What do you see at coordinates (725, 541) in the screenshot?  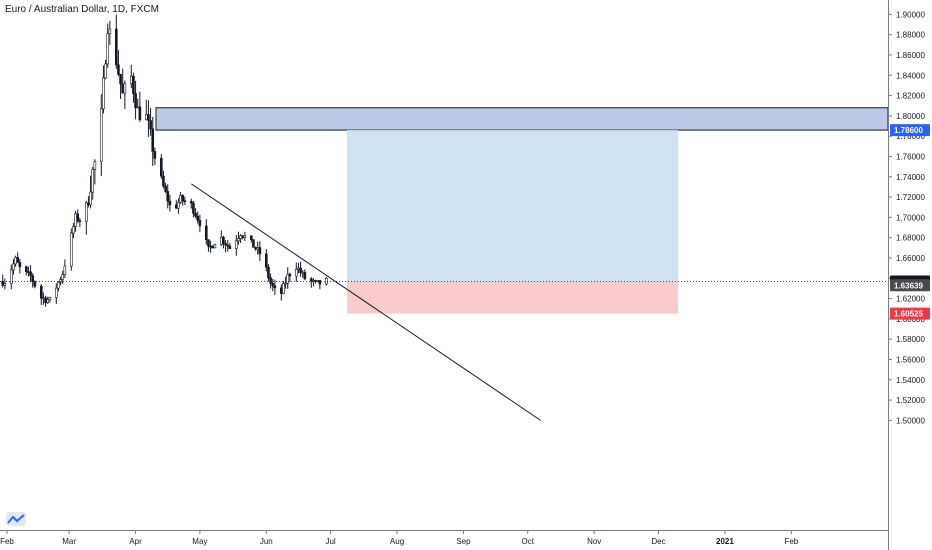 I see `x-tick-label: 2021` at bounding box center [725, 541].